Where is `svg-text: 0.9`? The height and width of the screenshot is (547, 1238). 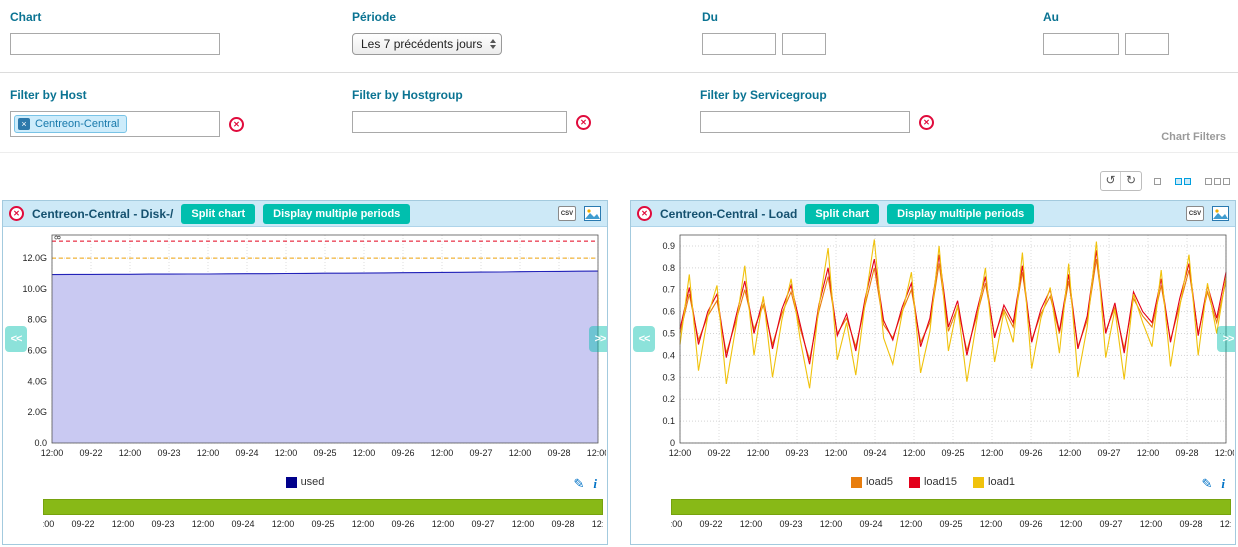 svg-text: 0.9 is located at coordinates (668, 246).